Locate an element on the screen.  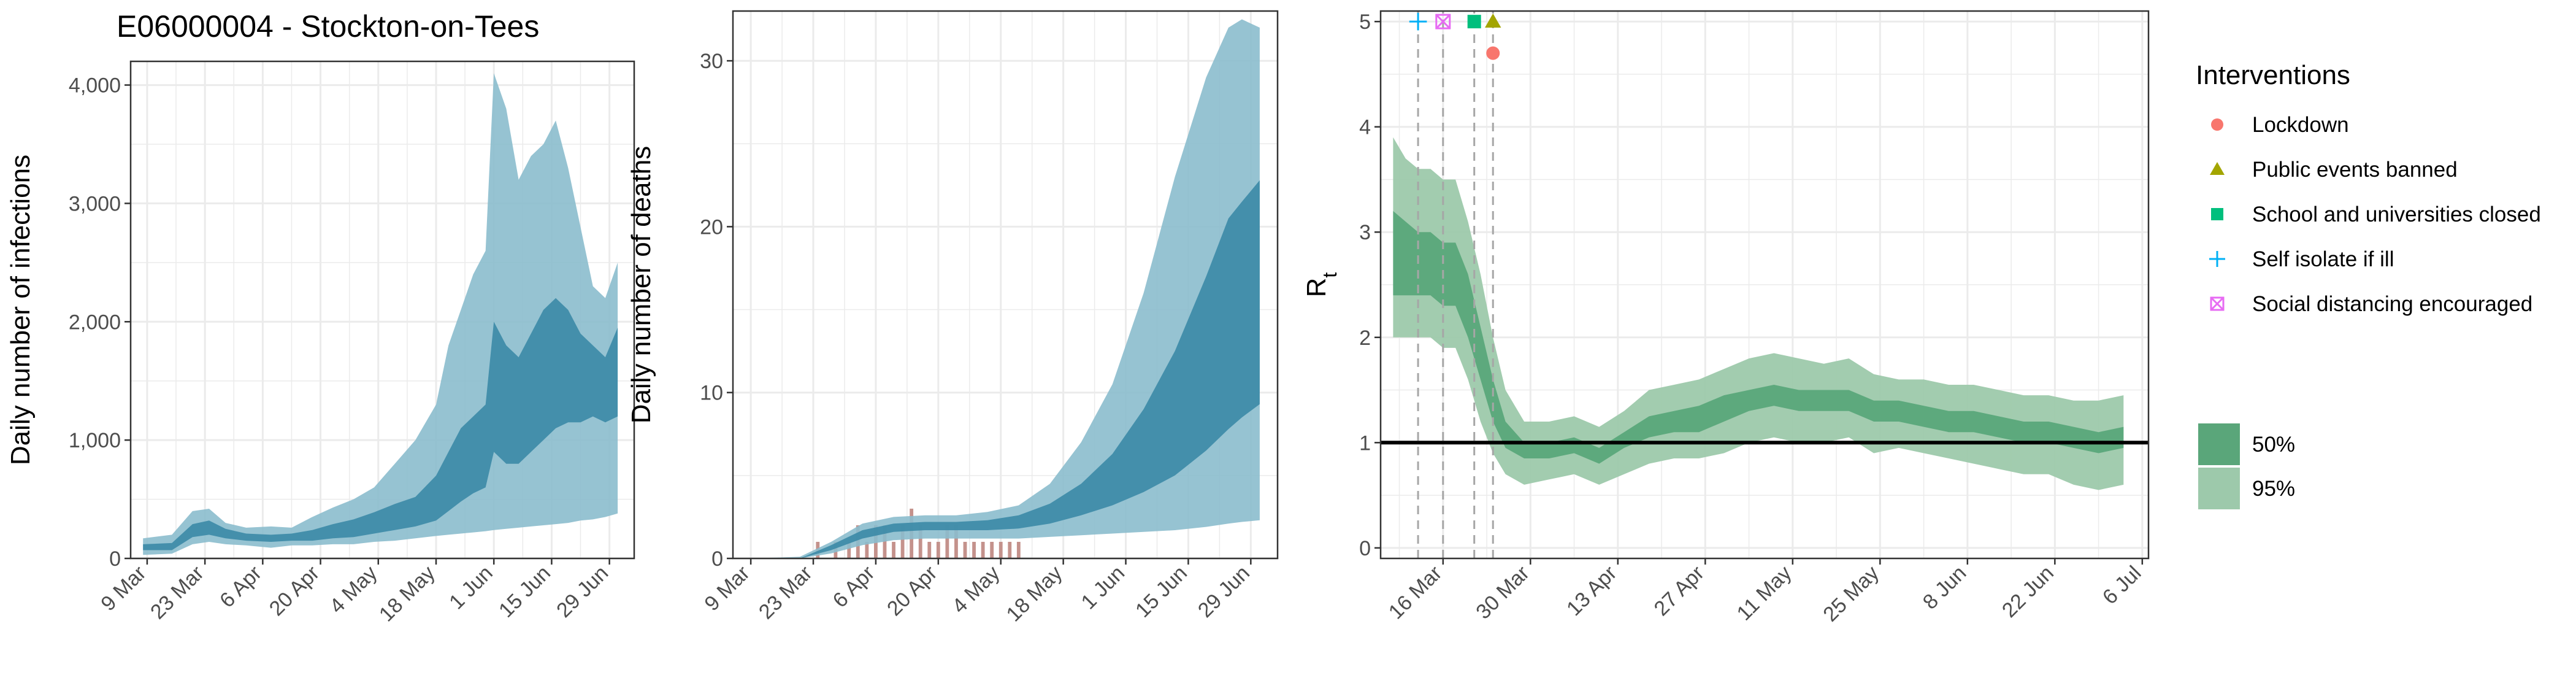
y-axis-label: Daily number of infections is located at coordinates (21, 310).